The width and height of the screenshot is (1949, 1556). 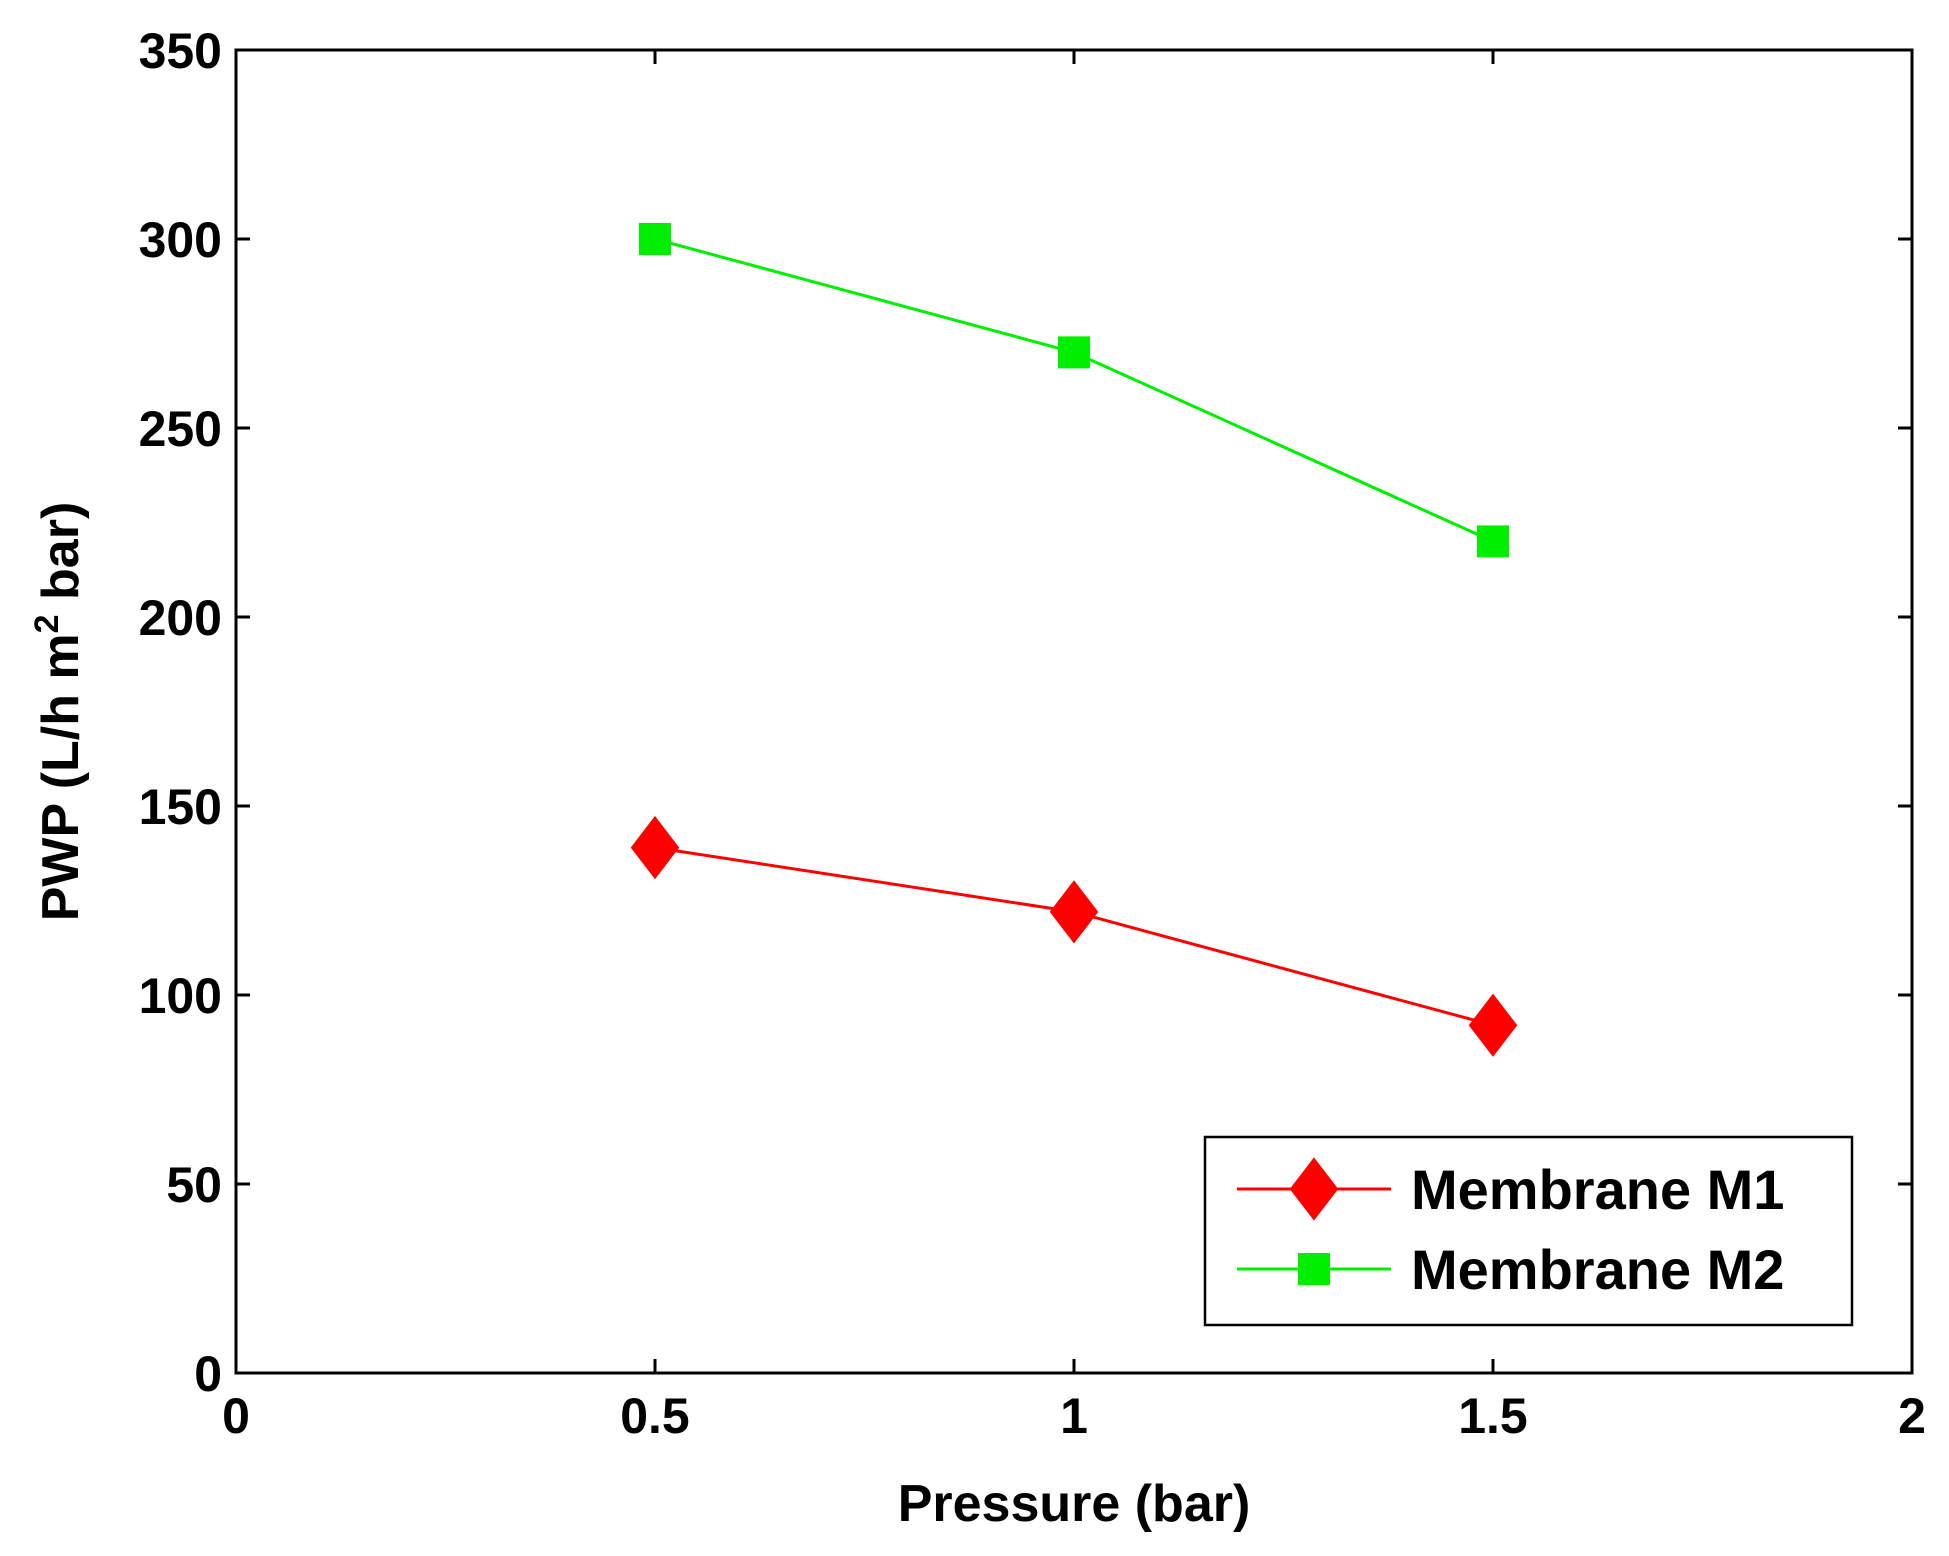 I want to click on y-axis-title-prefix: PWP (L/h m, so click(x=61, y=777).